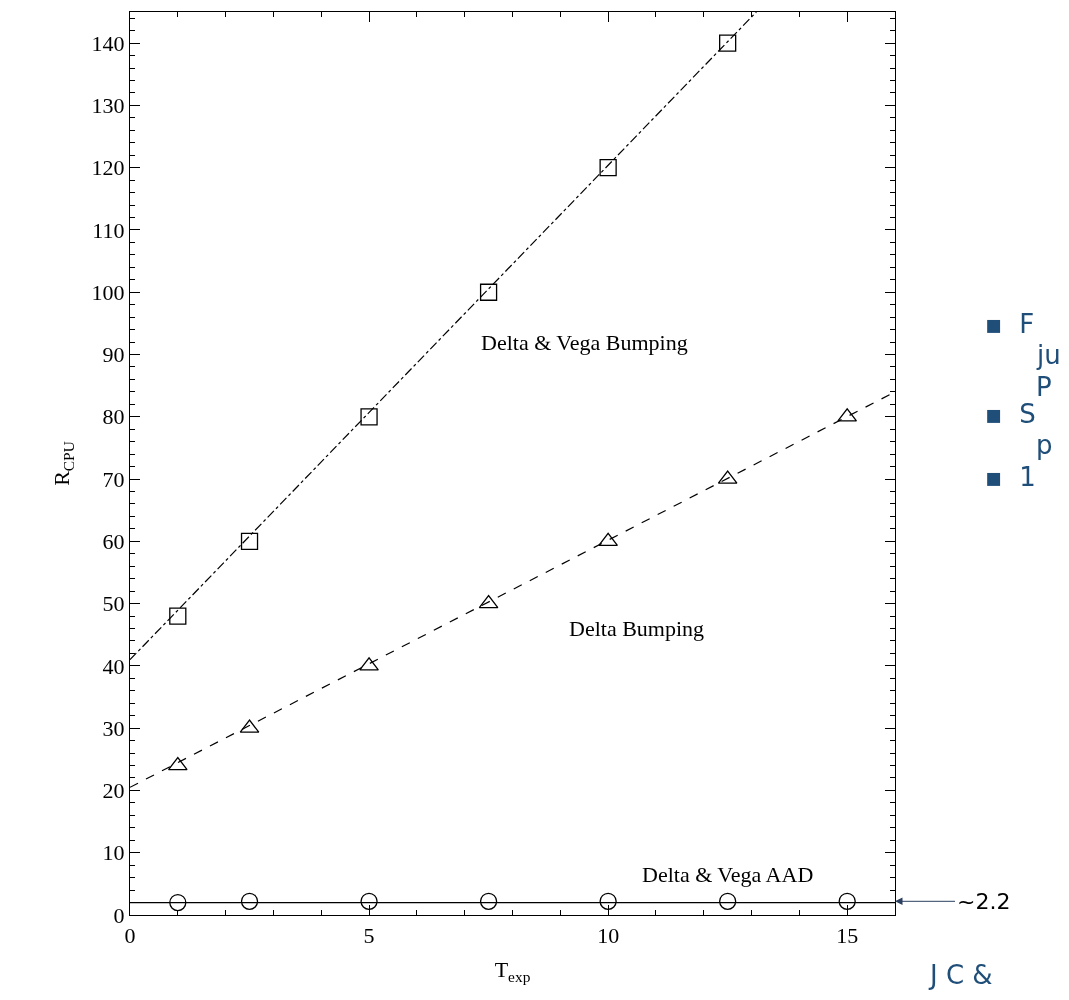  What do you see at coordinates (1010, 414) in the screenshot?
I see `text: ▪ S` at bounding box center [1010, 414].